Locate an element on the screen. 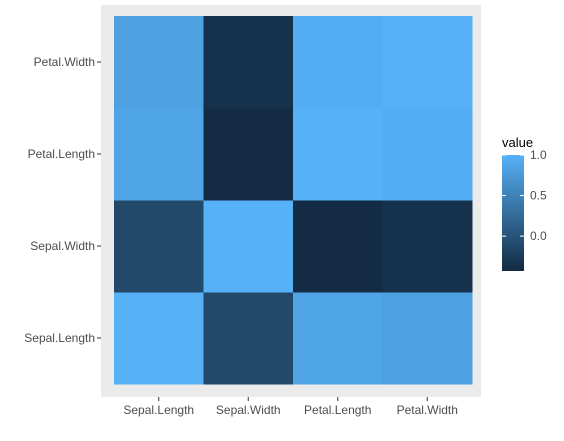  legend-title: value is located at coordinates (517, 142).